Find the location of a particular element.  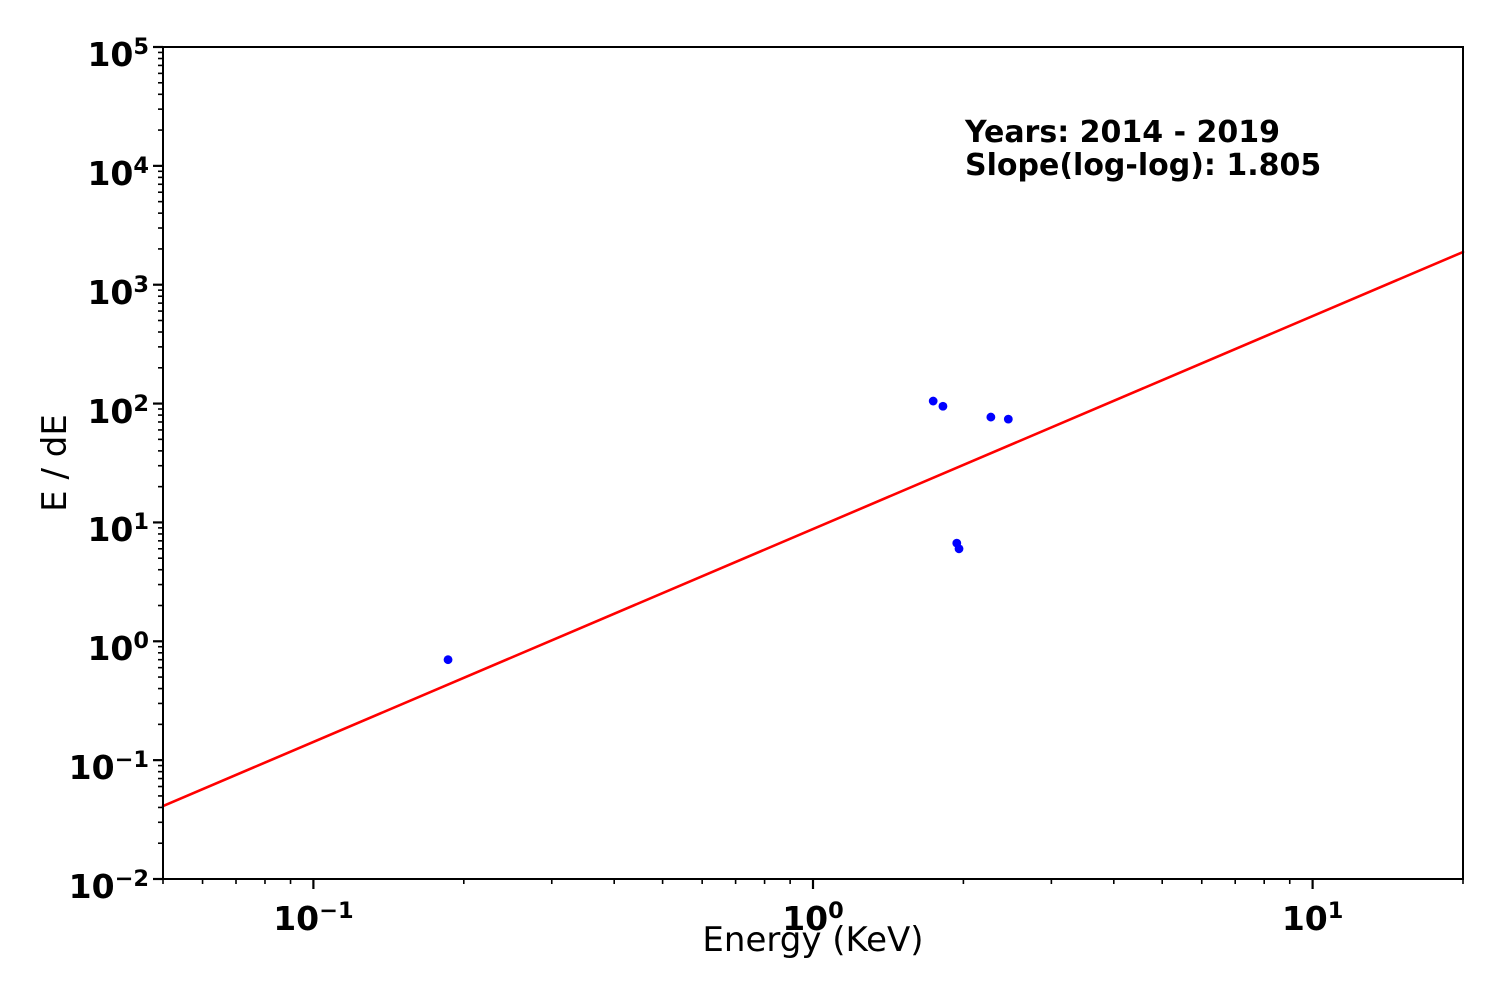

y-tick-label: 103 is located at coordinates (118, 291).